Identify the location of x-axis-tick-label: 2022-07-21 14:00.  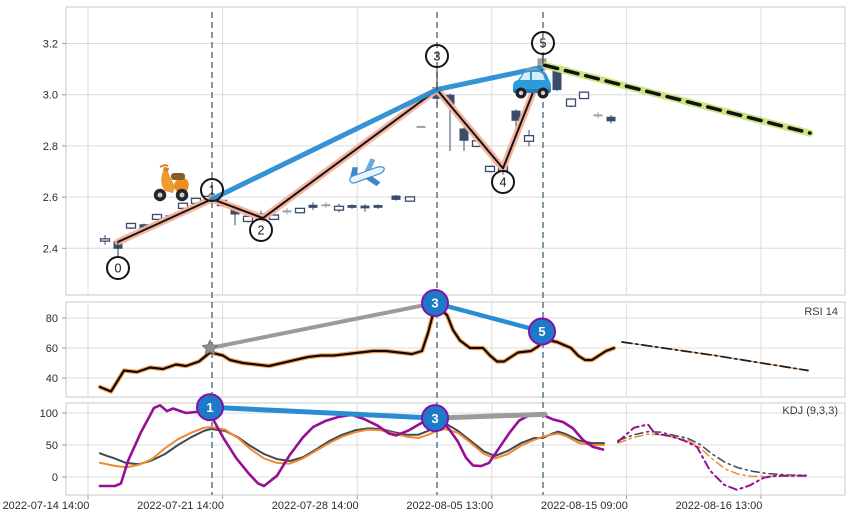
(180, 506).